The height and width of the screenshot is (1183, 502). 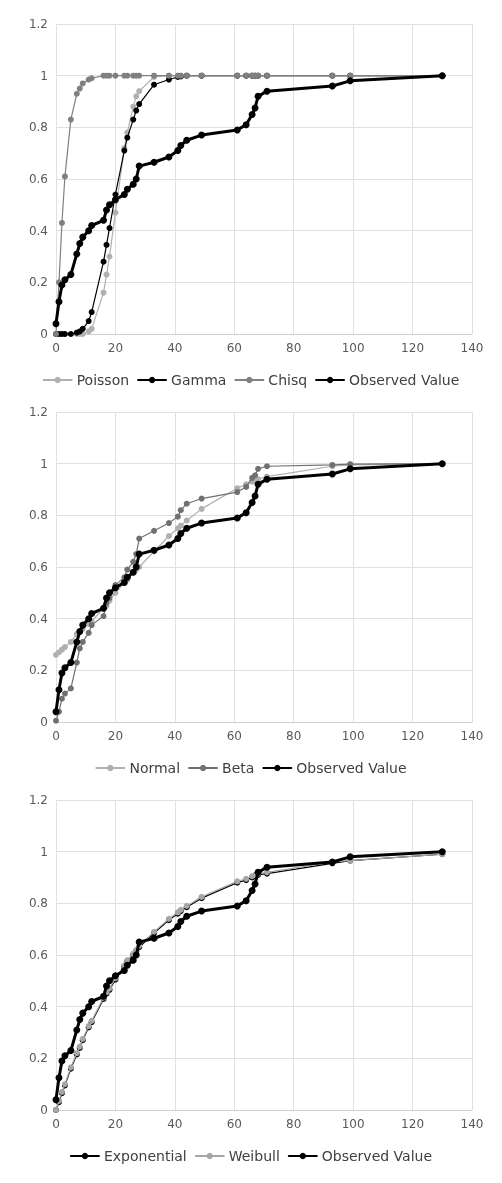 I want to click on legend-label: Chisq, so click(x=288, y=380).